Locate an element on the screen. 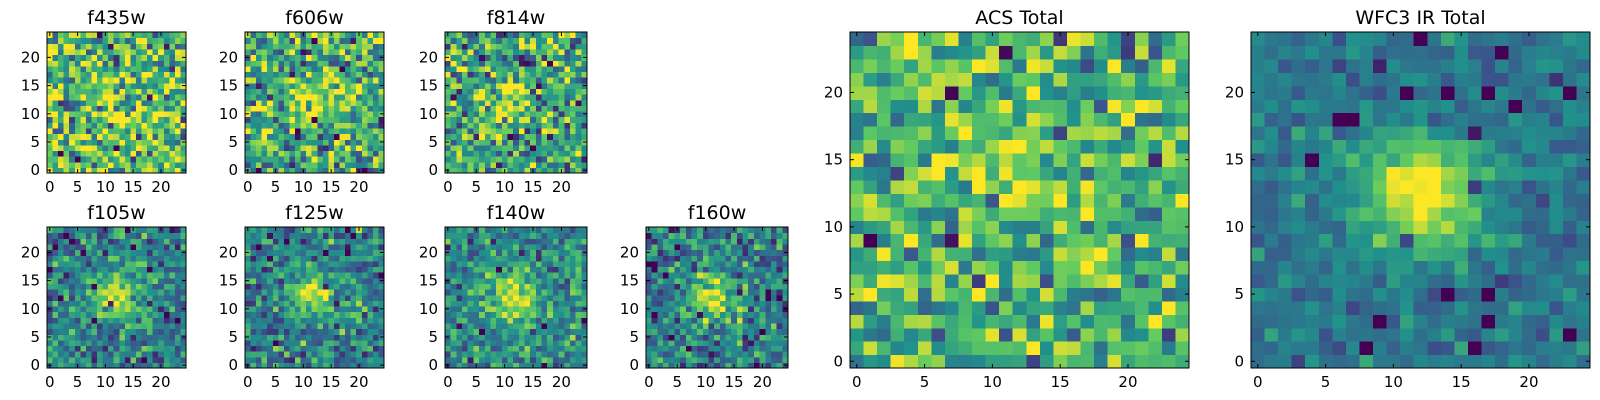 The width and height of the screenshot is (1600, 400). y-tick-label: 5 is located at coordinates (634, 337).